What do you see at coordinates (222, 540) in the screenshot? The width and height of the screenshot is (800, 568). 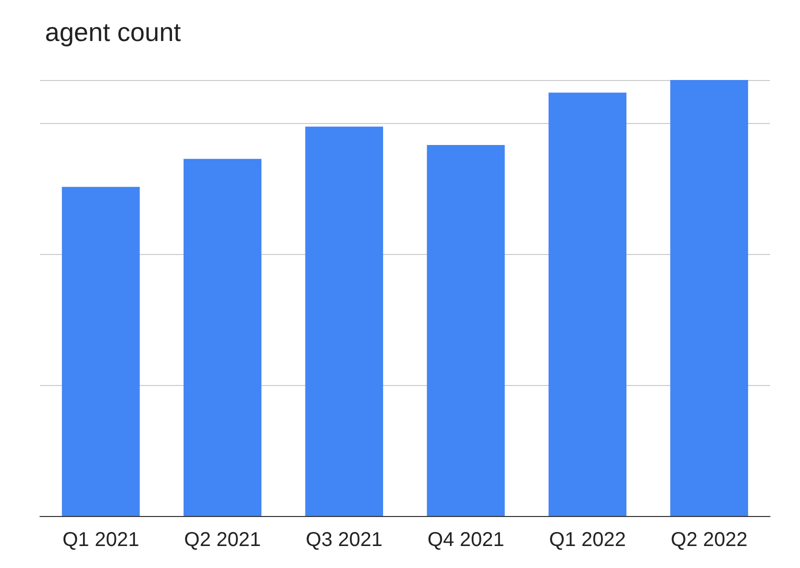 I see `x-tick-label: Q2 2021` at bounding box center [222, 540].